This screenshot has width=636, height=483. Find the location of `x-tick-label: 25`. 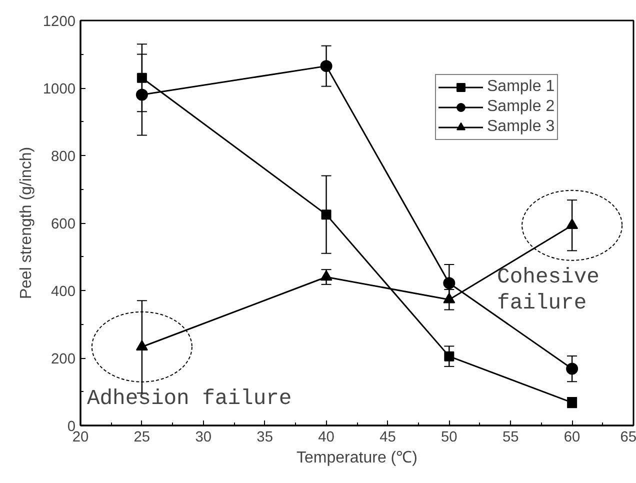

x-tick-label: 25 is located at coordinates (142, 438).